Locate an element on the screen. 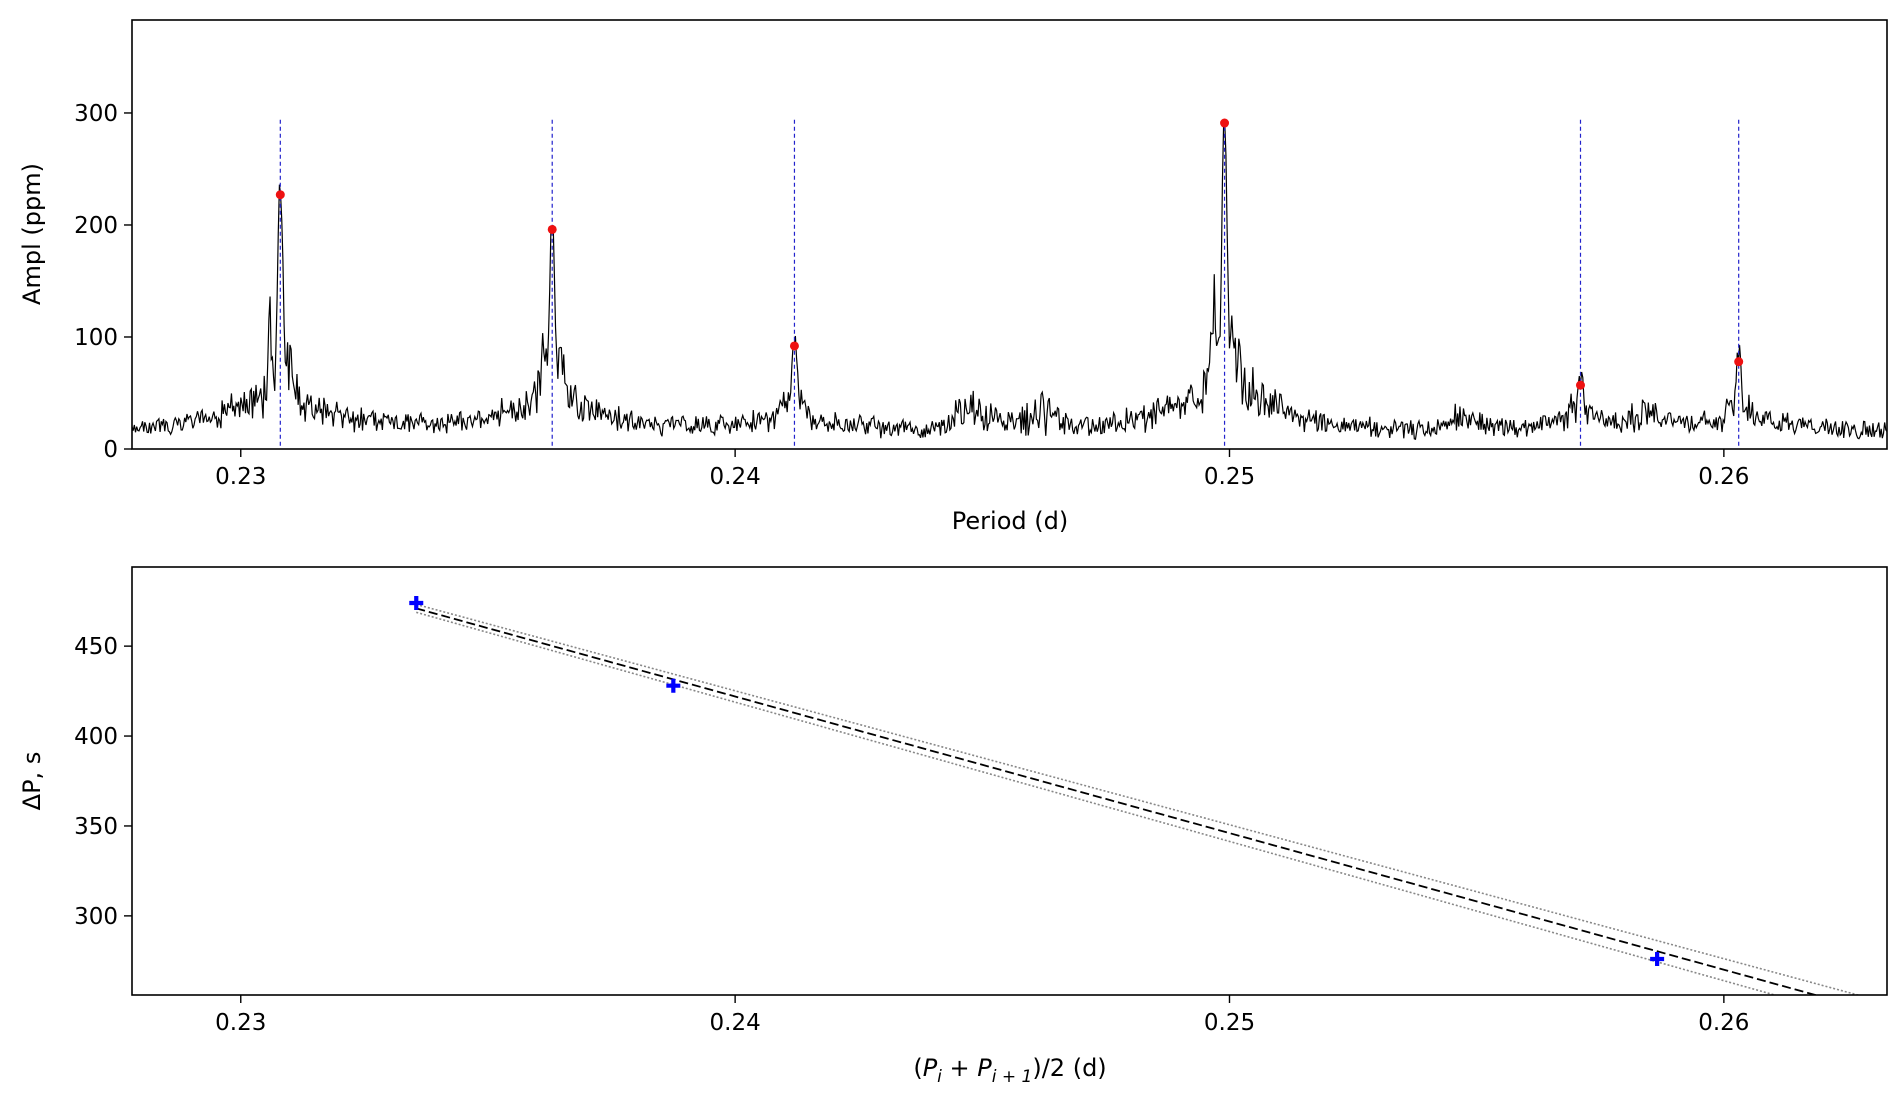 This screenshot has width=1900, height=1100. periodogram-x-tick-label: 0.24 is located at coordinates (735, 477).